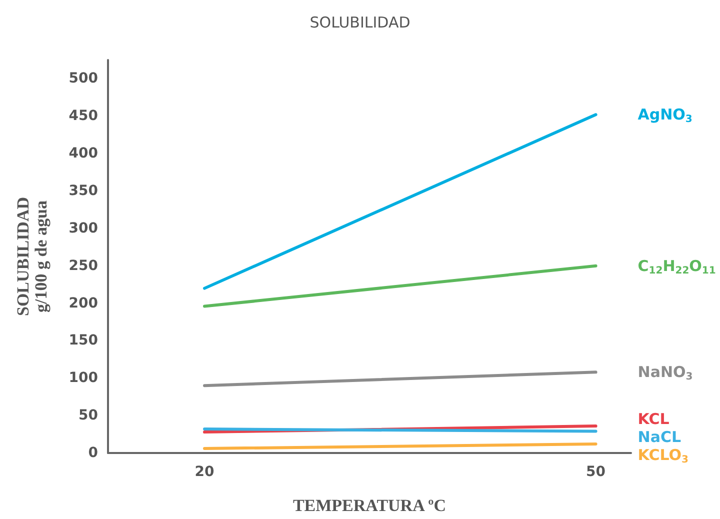 Image resolution: width=720 pixels, height=519 pixels. What do you see at coordinates (204, 472) in the screenshot?
I see `x-tick-label: 20` at bounding box center [204, 472].